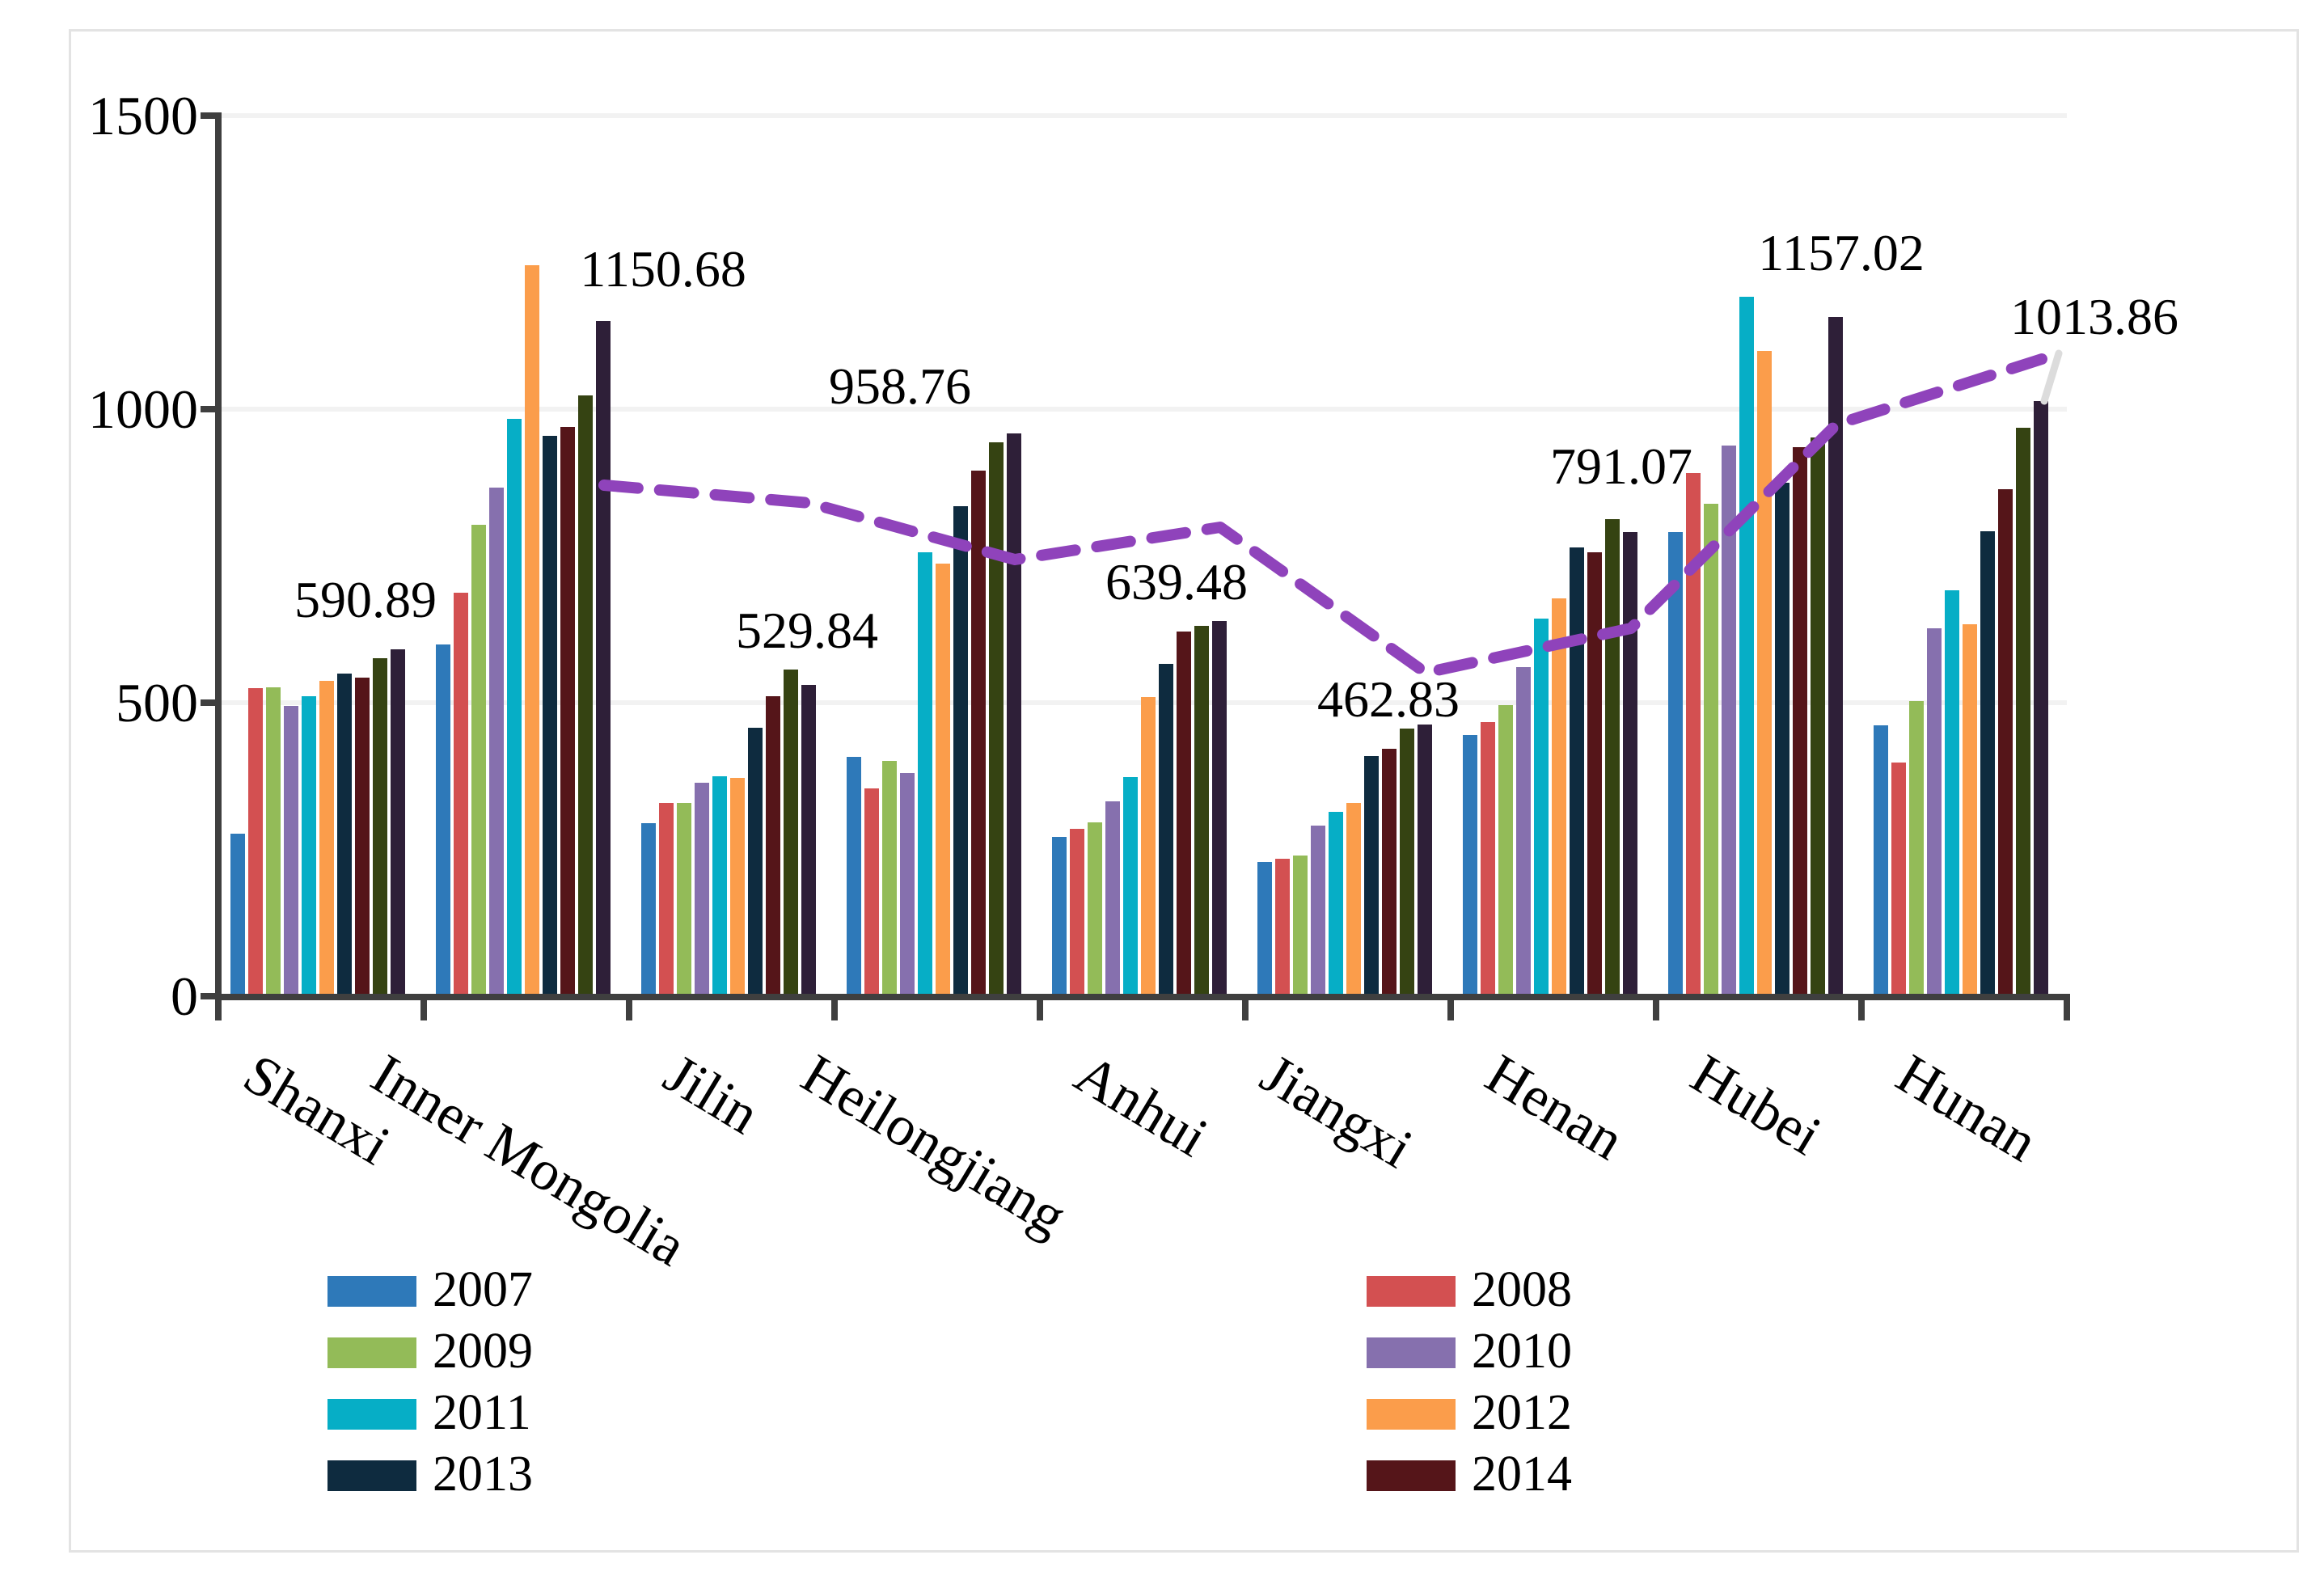 The height and width of the screenshot is (1576, 2324). What do you see at coordinates (443, 820) in the screenshot?
I see `bar-2007-inner-mongolia` at bounding box center [443, 820].